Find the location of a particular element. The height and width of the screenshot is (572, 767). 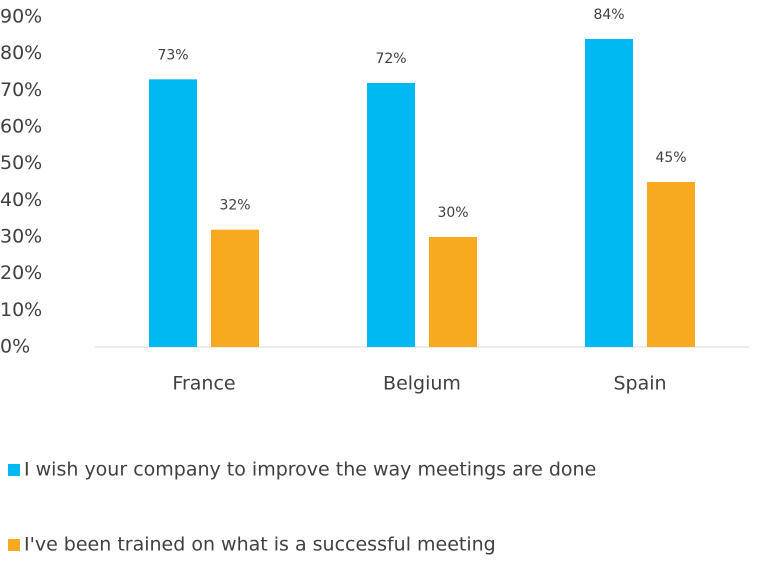

value-label: 72% is located at coordinates (390, 59).